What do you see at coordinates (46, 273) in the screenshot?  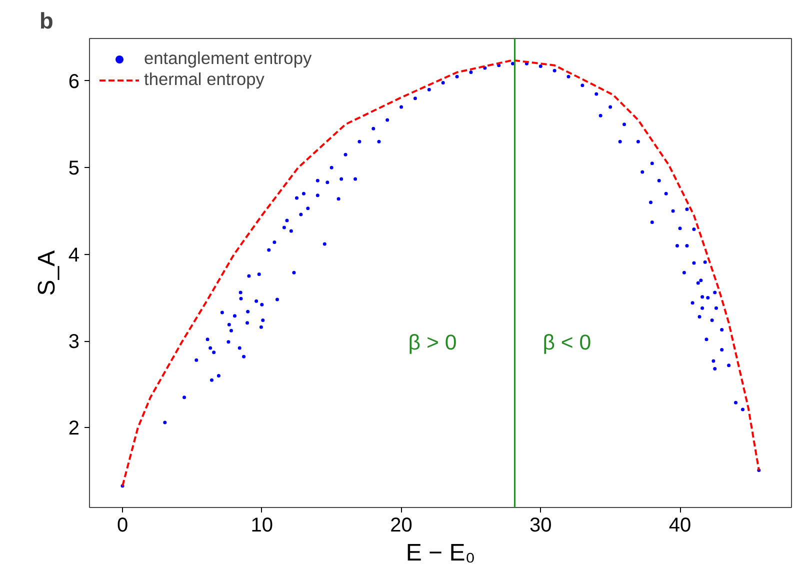 I see `y-axis-title: S_A` at bounding box center [46, 273].